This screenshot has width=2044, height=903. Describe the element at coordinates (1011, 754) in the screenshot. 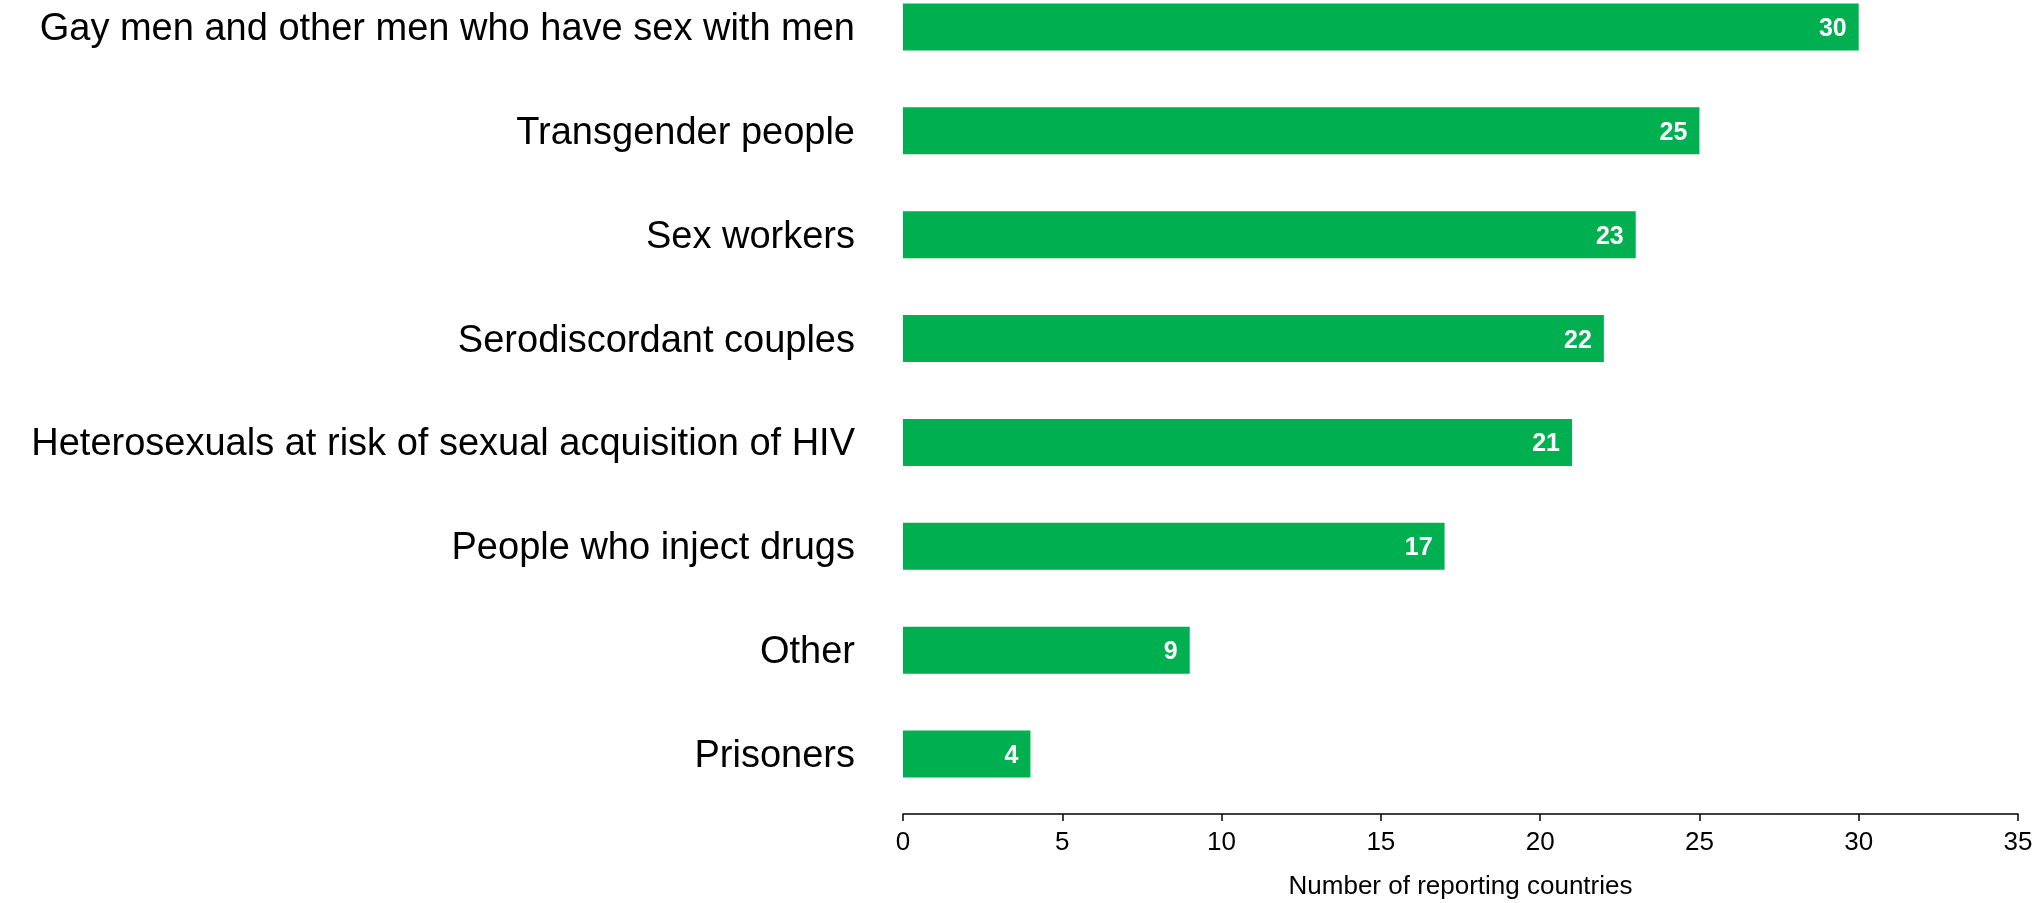

I see `data-label: 4` at that location.